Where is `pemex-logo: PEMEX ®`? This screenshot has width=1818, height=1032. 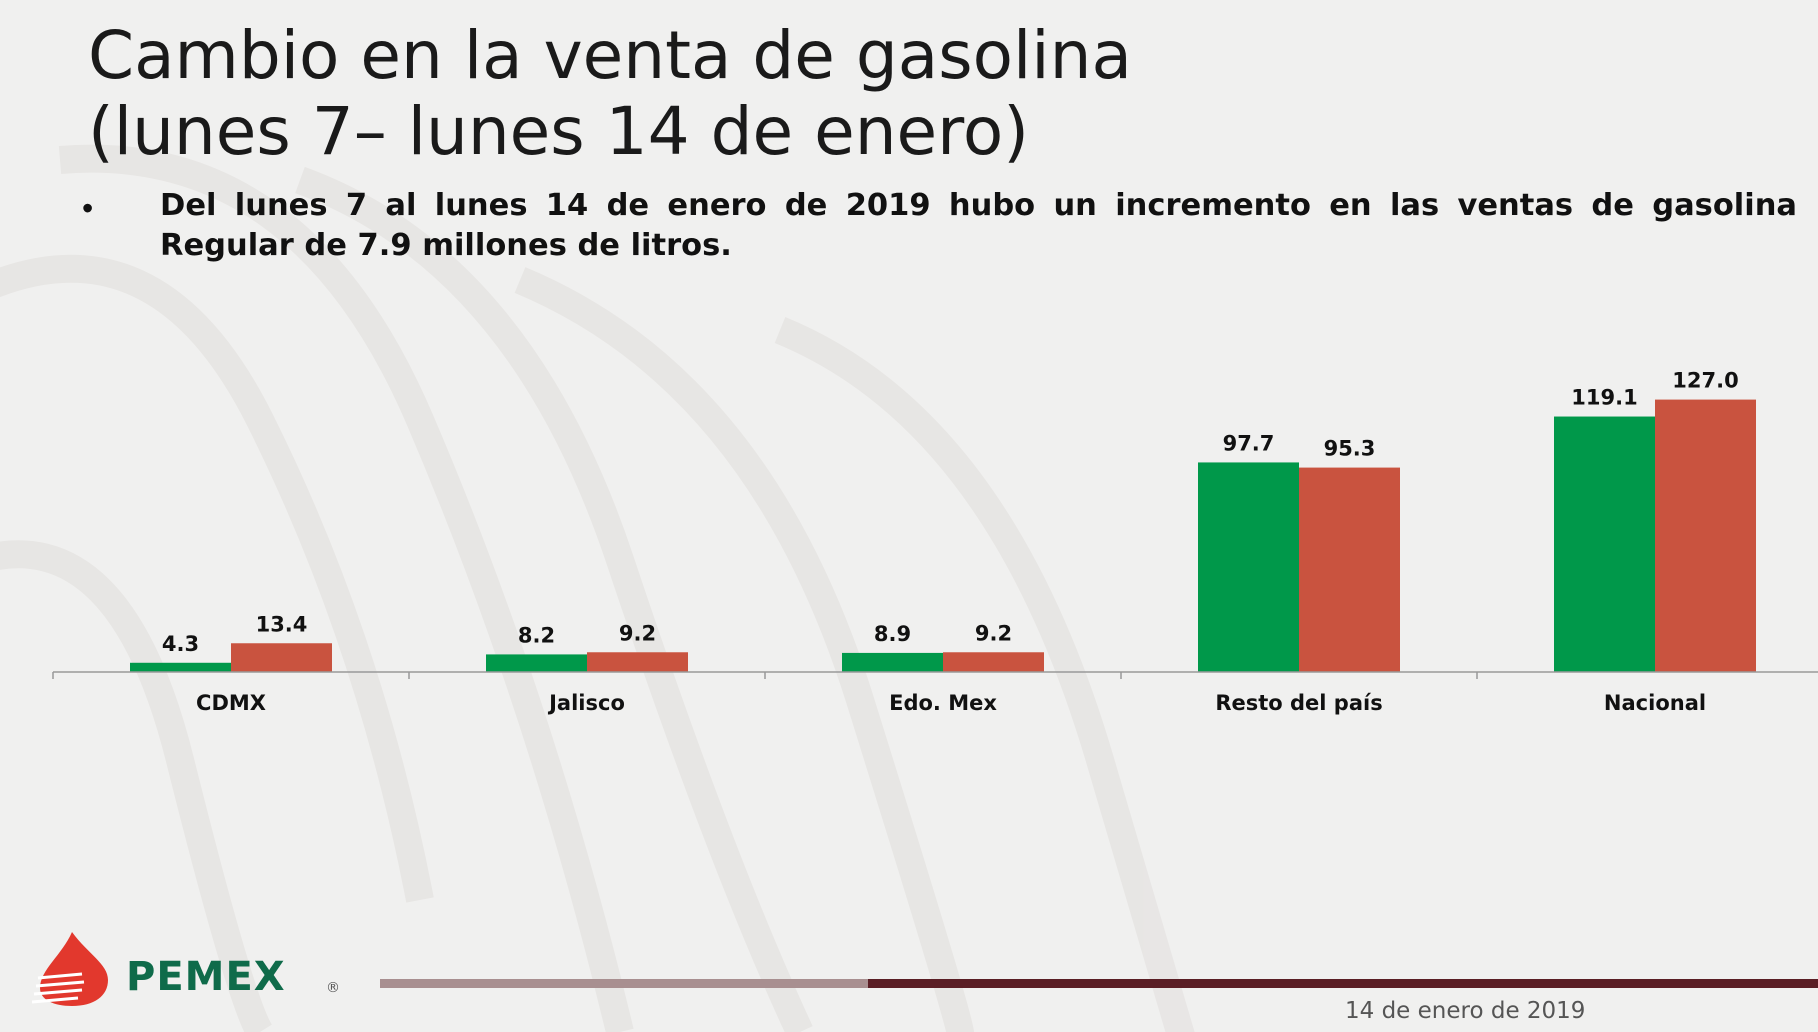
pemex-logo: PEMEX ® is located at coordinates (186, 969).